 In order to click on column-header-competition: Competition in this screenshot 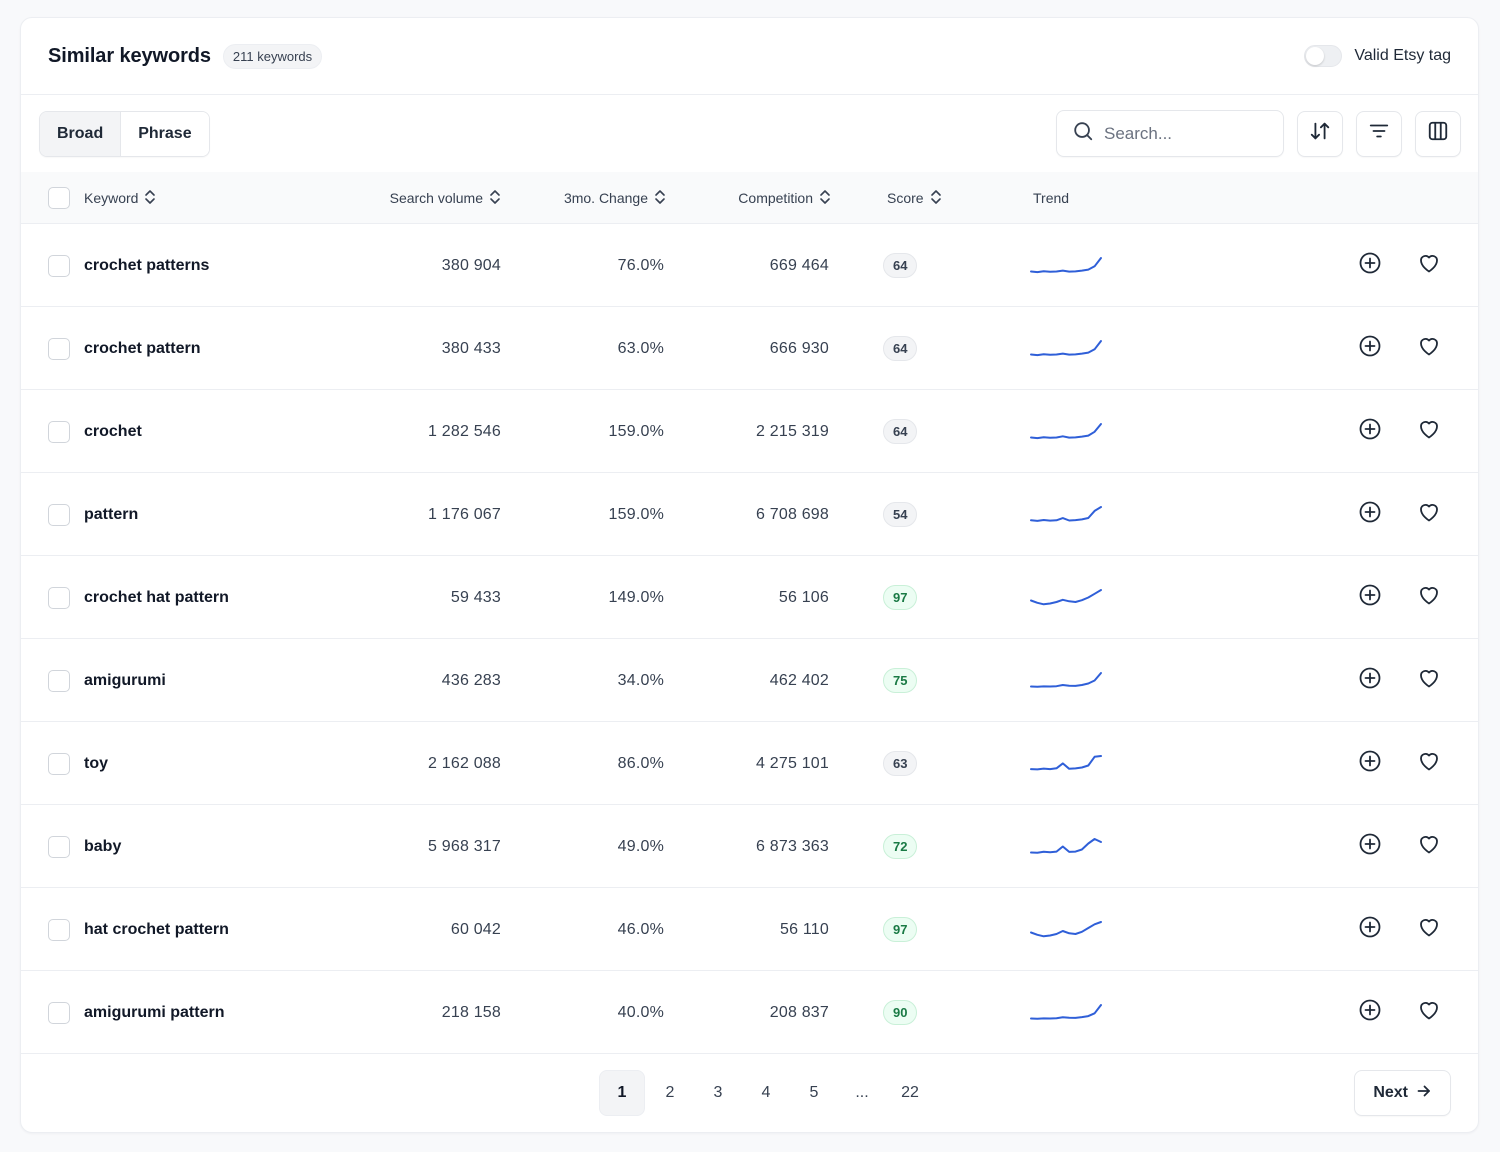, I will do `click(748, 198)`.